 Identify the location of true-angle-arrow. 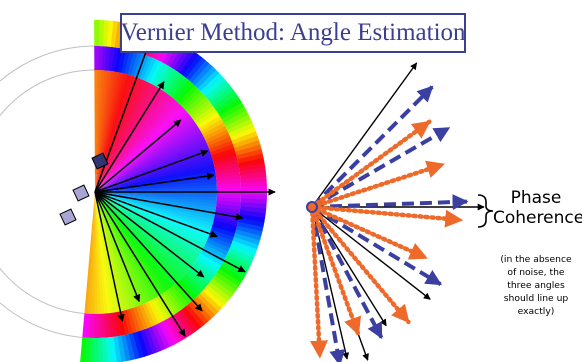
(371, 253).